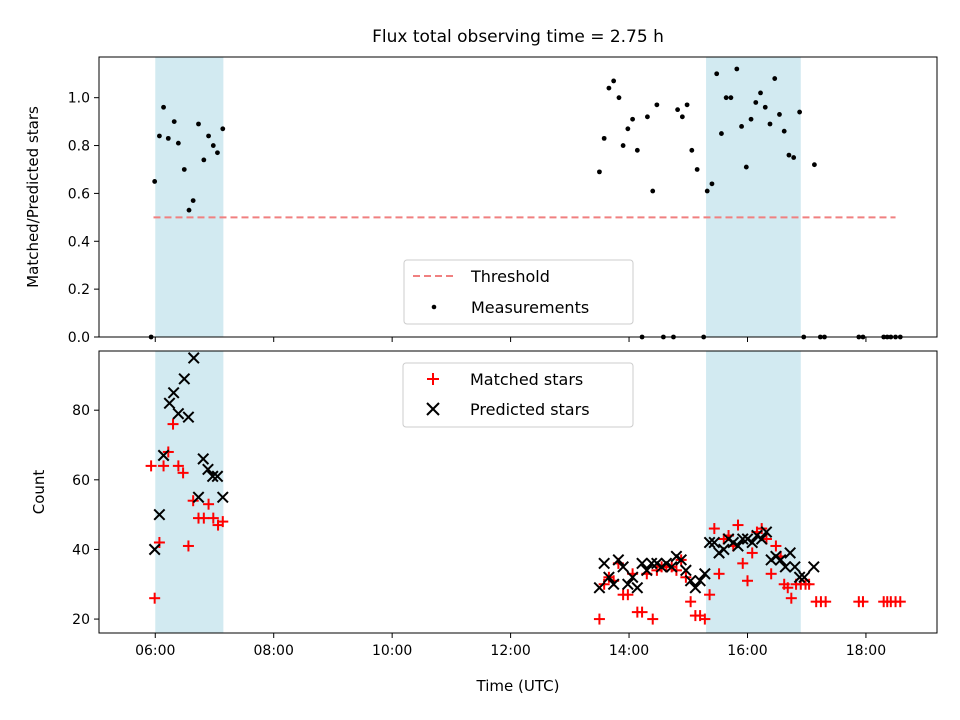  Describe the element at coordinates (530, 307) in the screenshot. I see `legend-measurements-label: Measurements` at that location.